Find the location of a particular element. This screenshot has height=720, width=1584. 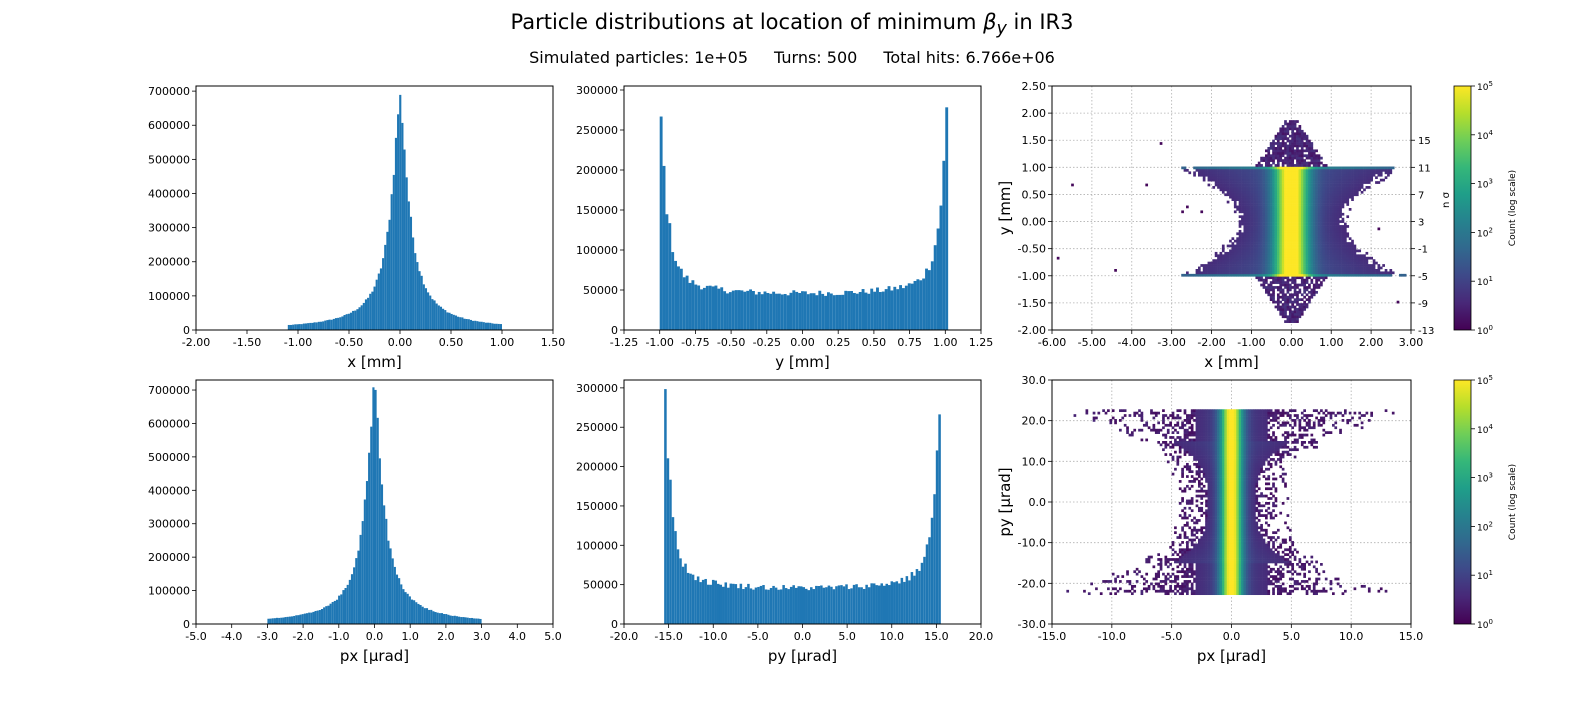

y-tick-label: 2.00 is located at coordinates (1034, 113).